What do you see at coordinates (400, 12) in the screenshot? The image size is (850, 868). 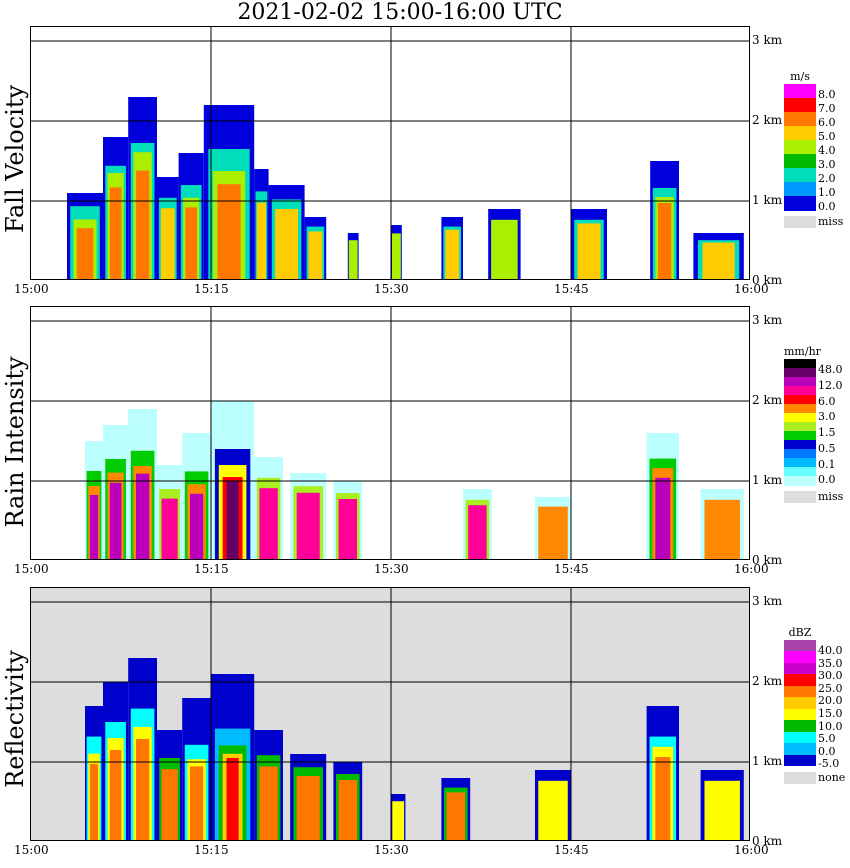 I see `chart-title: 2021-02-02 15:00-16:00 UTC` at bounding box center [400, 12].